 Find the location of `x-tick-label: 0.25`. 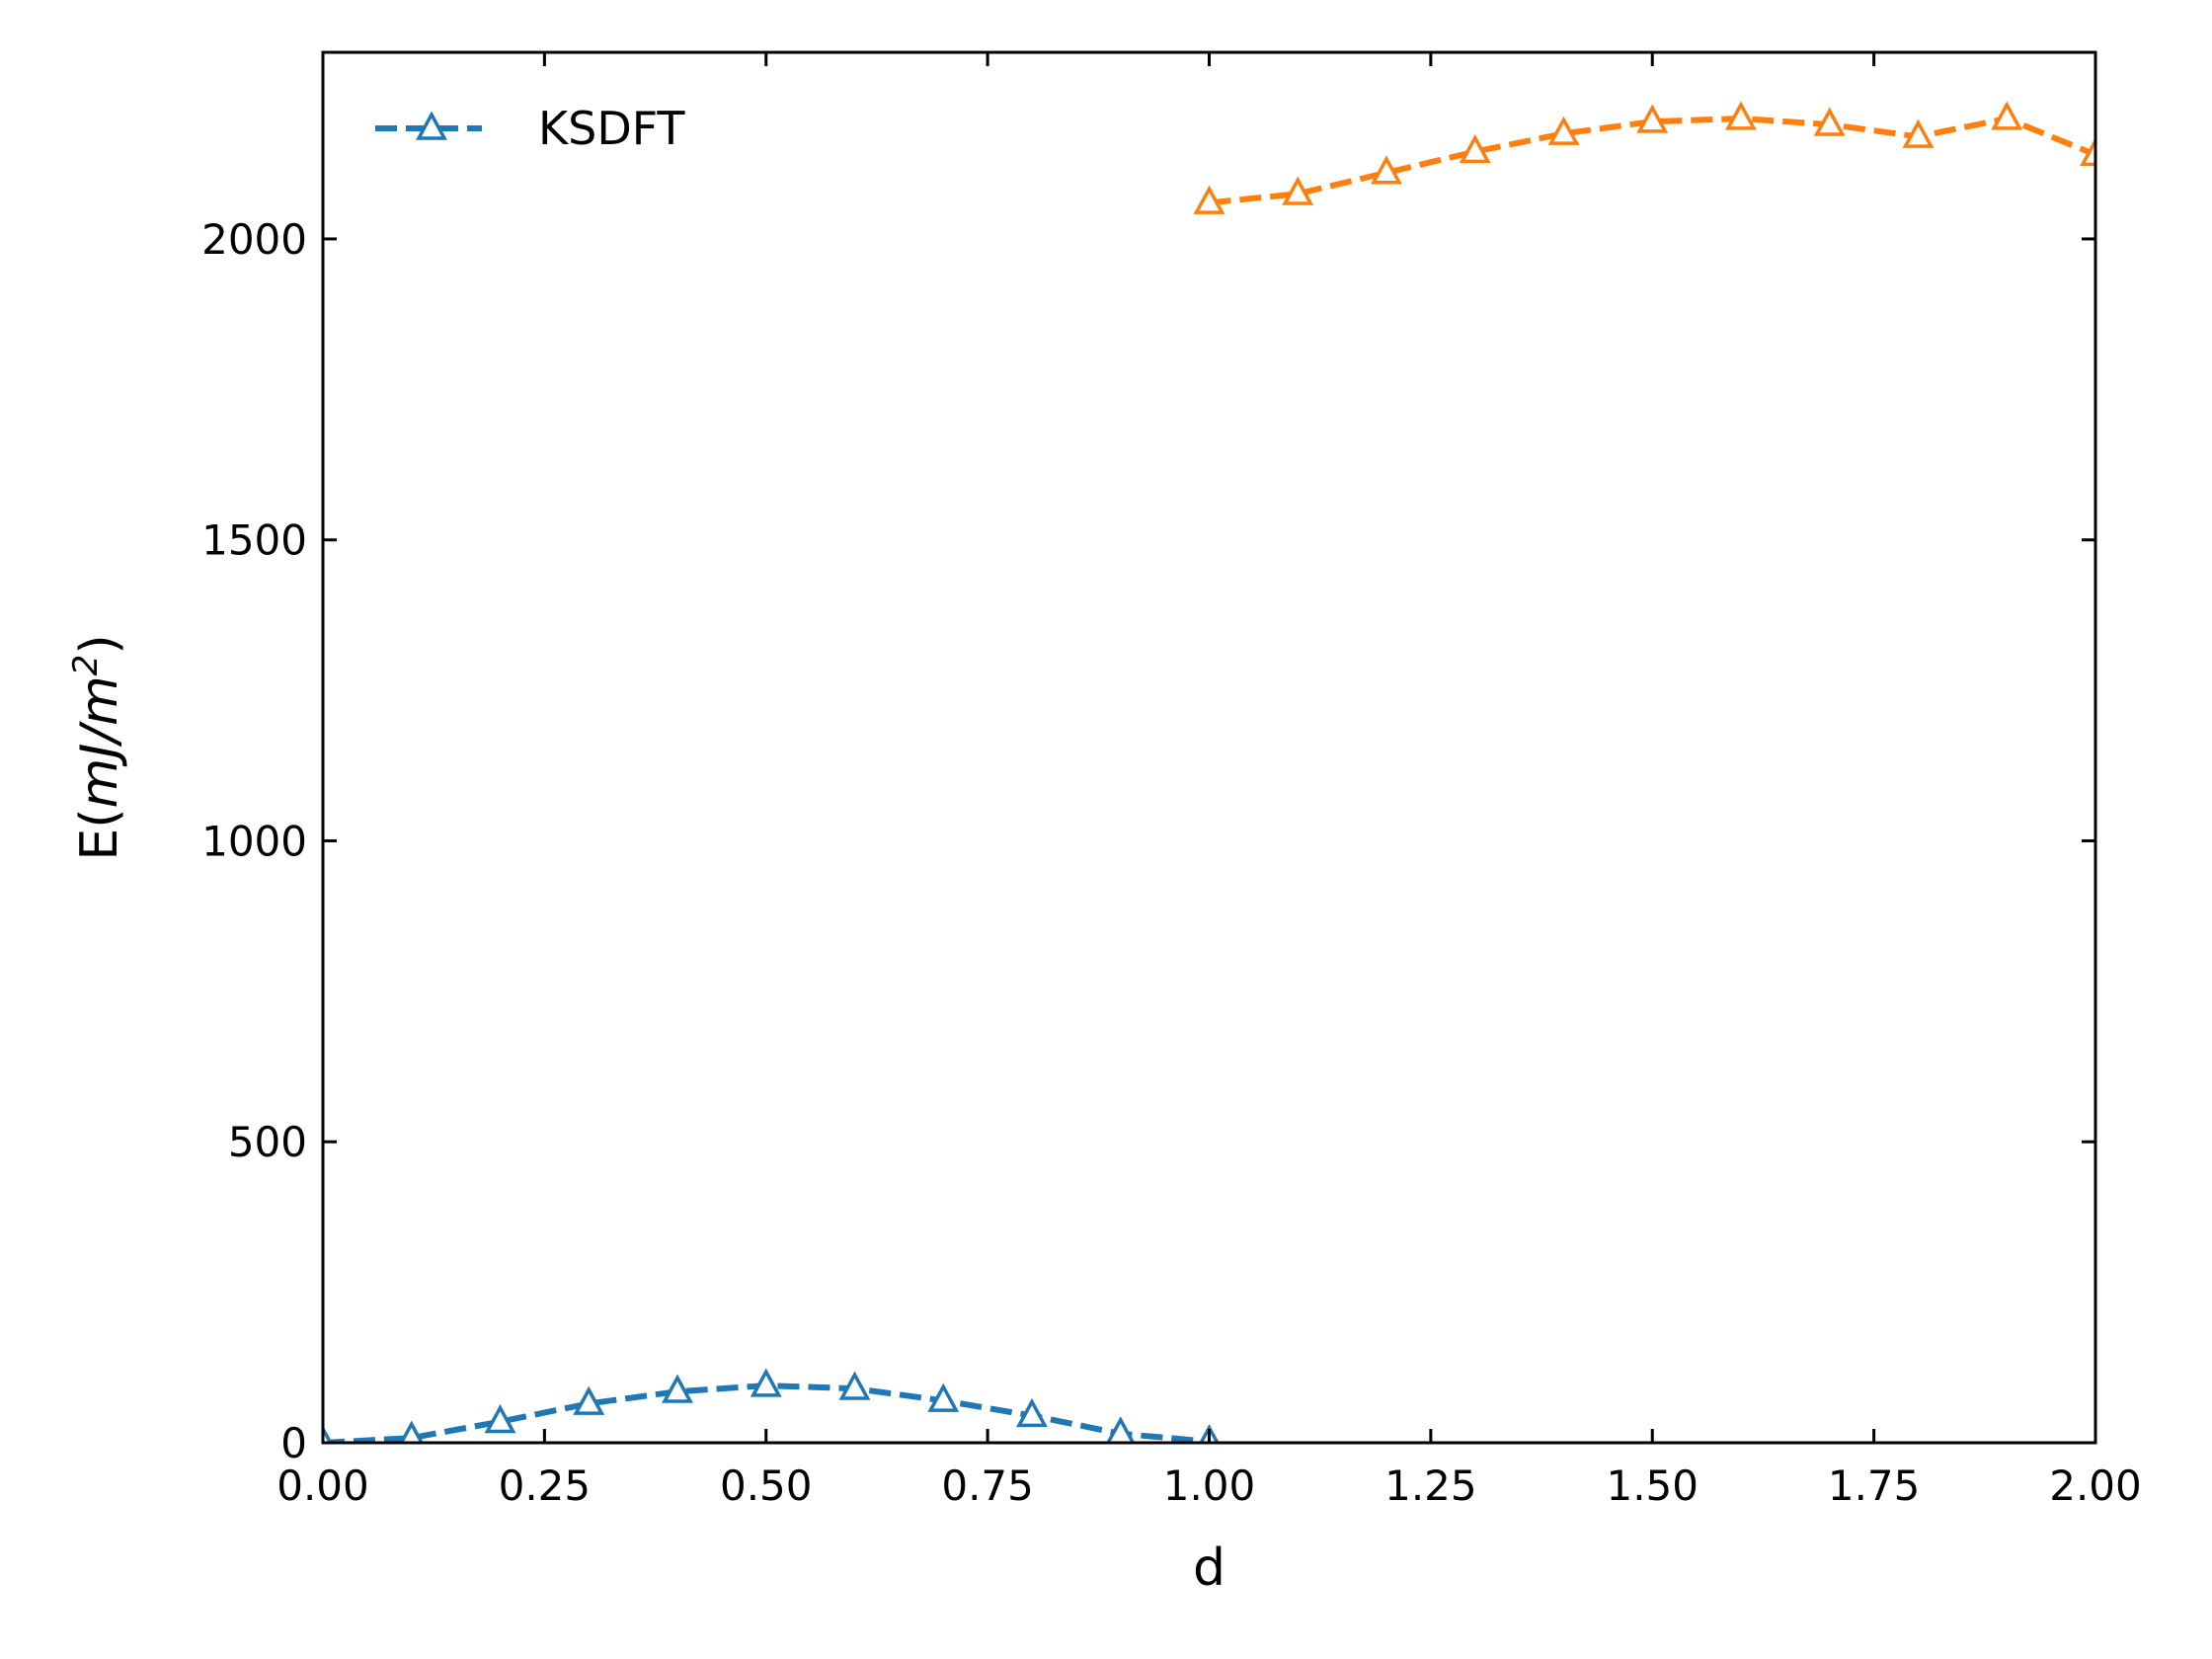

x-tick-label: 0.25 is located at coordinates (546, 1486).